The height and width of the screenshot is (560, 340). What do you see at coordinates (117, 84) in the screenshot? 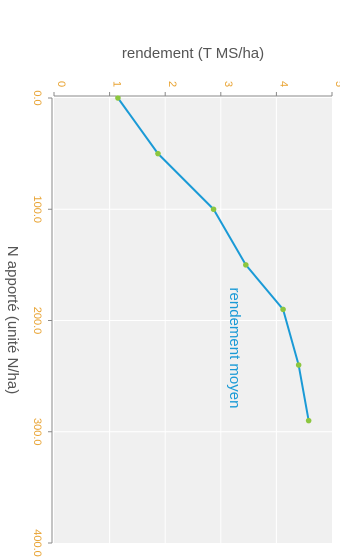
I see `y-tick-label: 1` at bounding box center [117, 84].